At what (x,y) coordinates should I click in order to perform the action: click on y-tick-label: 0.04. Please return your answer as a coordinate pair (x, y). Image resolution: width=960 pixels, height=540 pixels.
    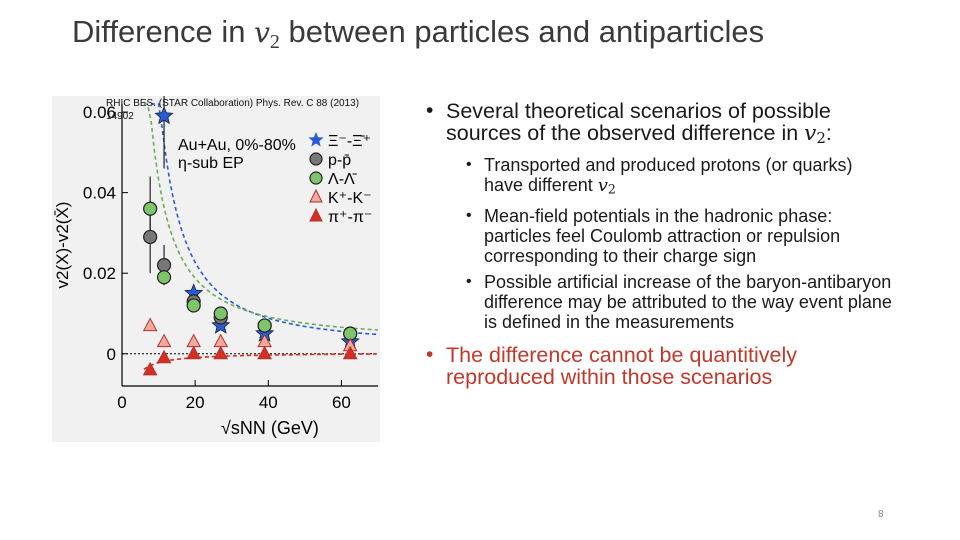
    Looking at the image, I should click on (99, 193).